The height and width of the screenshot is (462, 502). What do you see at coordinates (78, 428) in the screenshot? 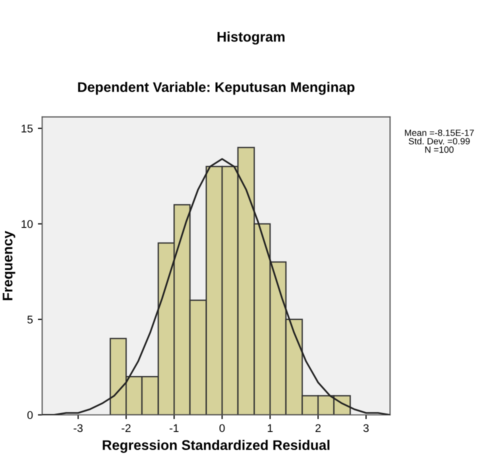
I see `x-tick-label: -3` at bounding box center [78, 428].